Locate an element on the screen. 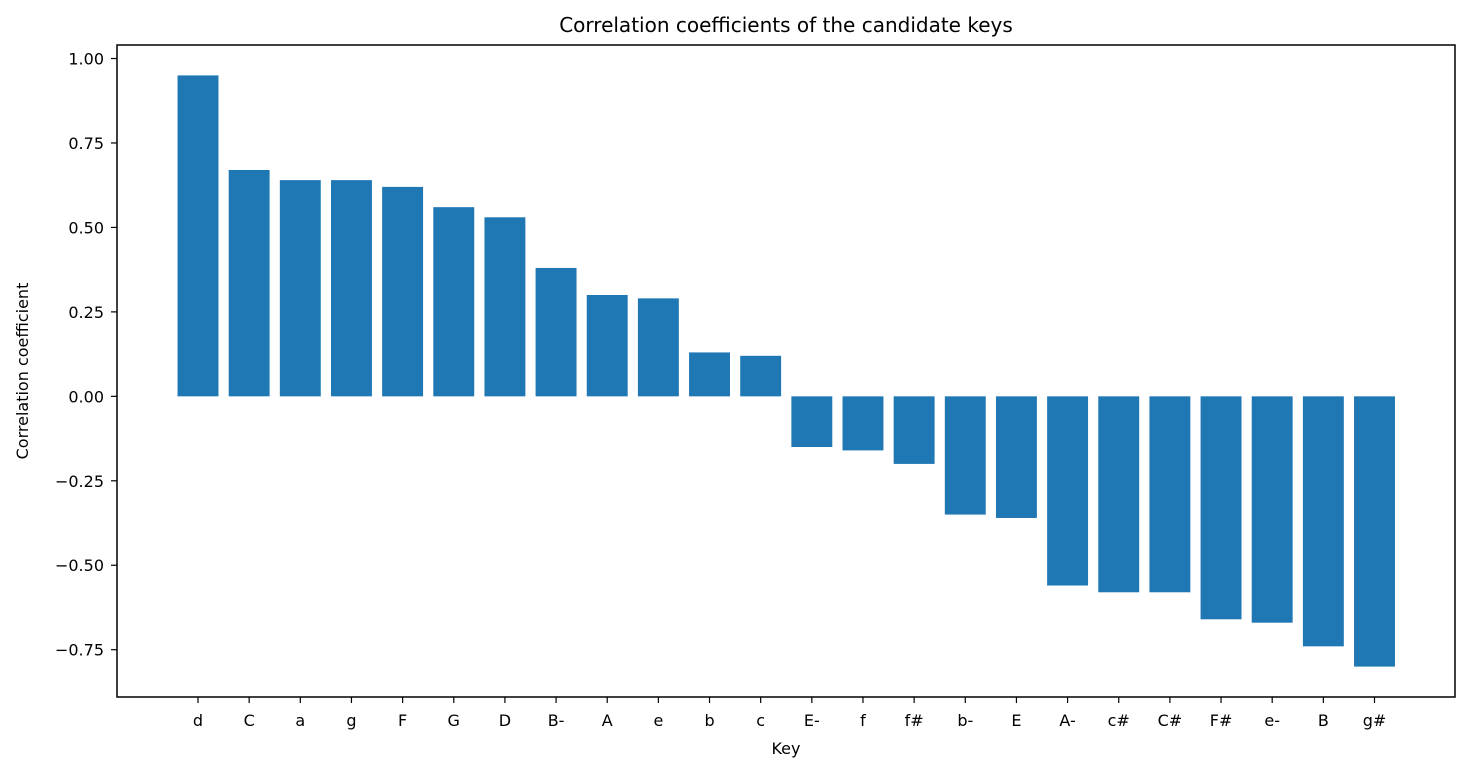 The width and height of the screenshot is (1470, 772). x-tick-label: f# is located at coordinates (914, 720).